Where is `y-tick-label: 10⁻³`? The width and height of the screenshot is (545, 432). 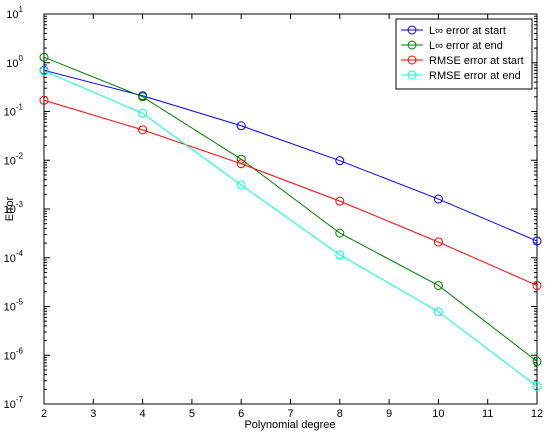 y-tick-label: 10⁻³ is located at coordinates (14, 208).